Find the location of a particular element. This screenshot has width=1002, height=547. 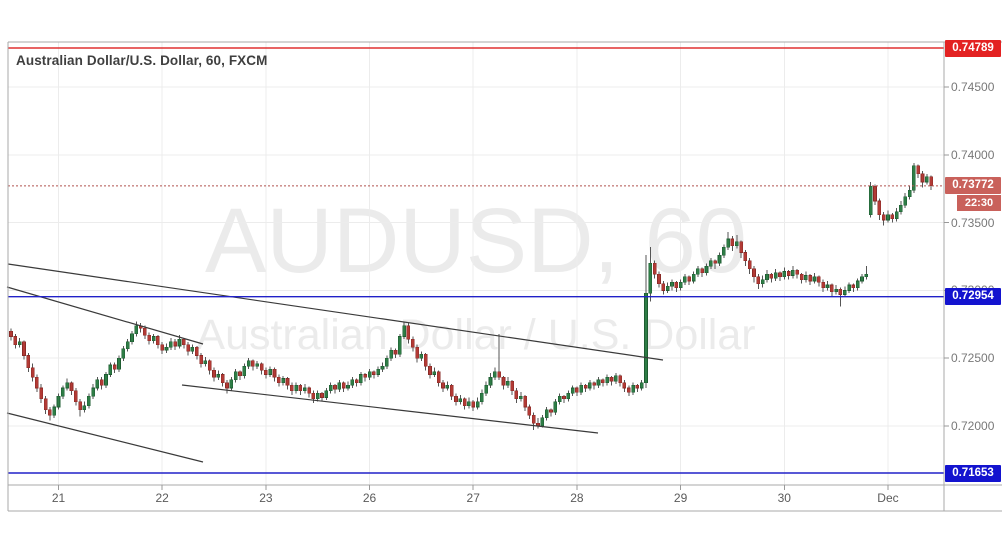

watermark-symbol: AUDUSD, 60 is located at coordinates (476, 241).